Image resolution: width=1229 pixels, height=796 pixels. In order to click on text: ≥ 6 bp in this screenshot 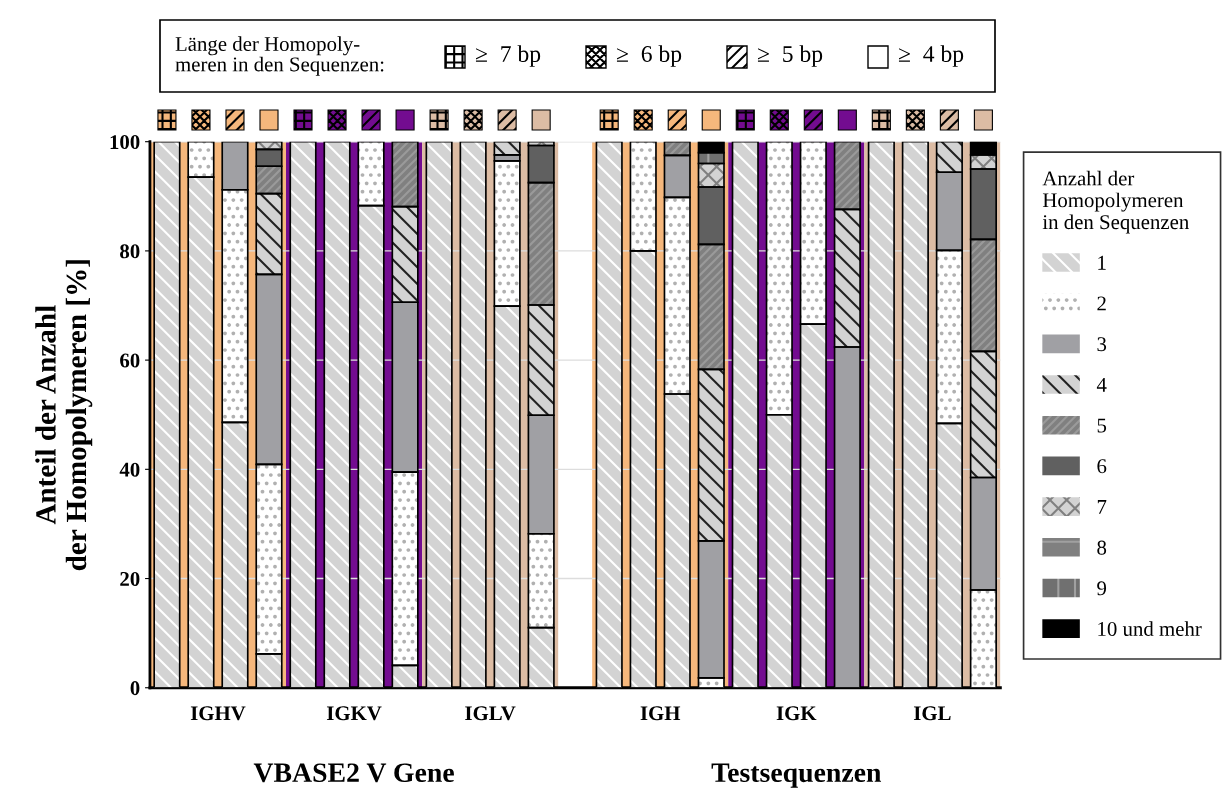, I will do `click(649, 56)`.